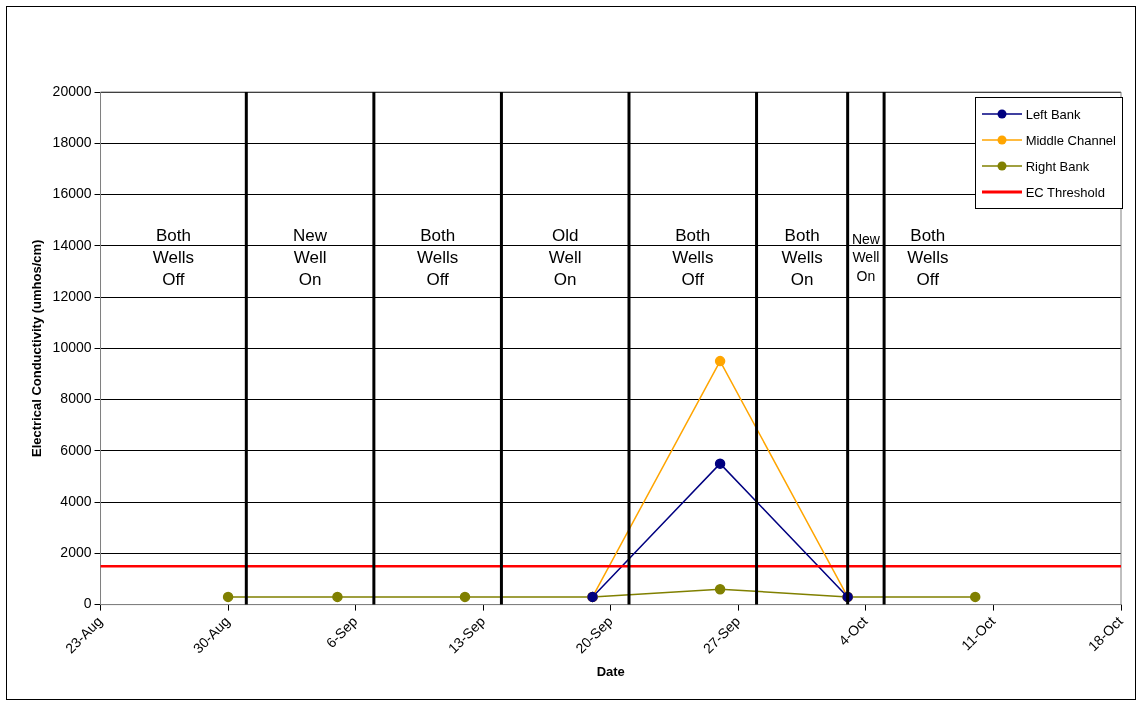  Describe the element at coordinates (72, 193) in the screenshot. I see `y-tick-label: 16000` at that location.